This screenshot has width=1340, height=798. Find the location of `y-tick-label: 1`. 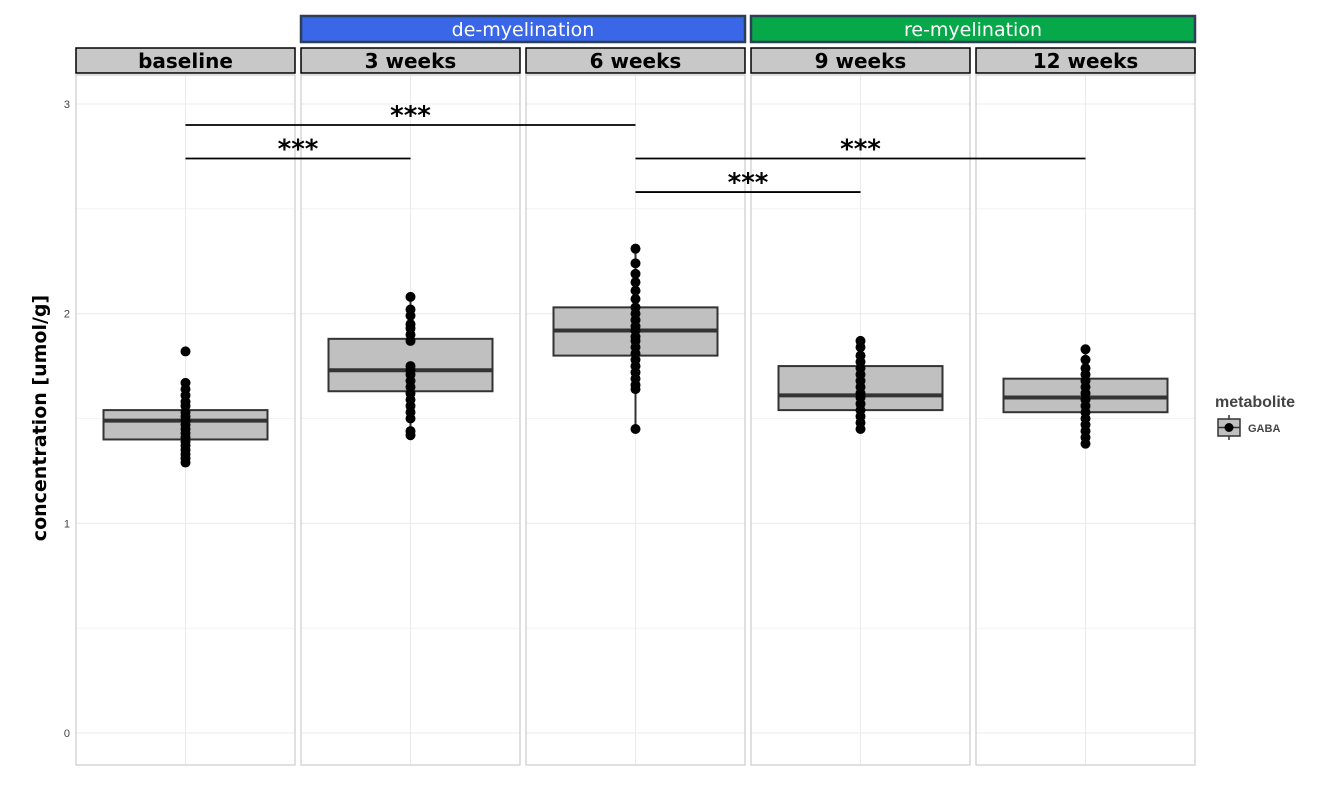

y-tick-label: 1 is located at coordinates (67, 524).